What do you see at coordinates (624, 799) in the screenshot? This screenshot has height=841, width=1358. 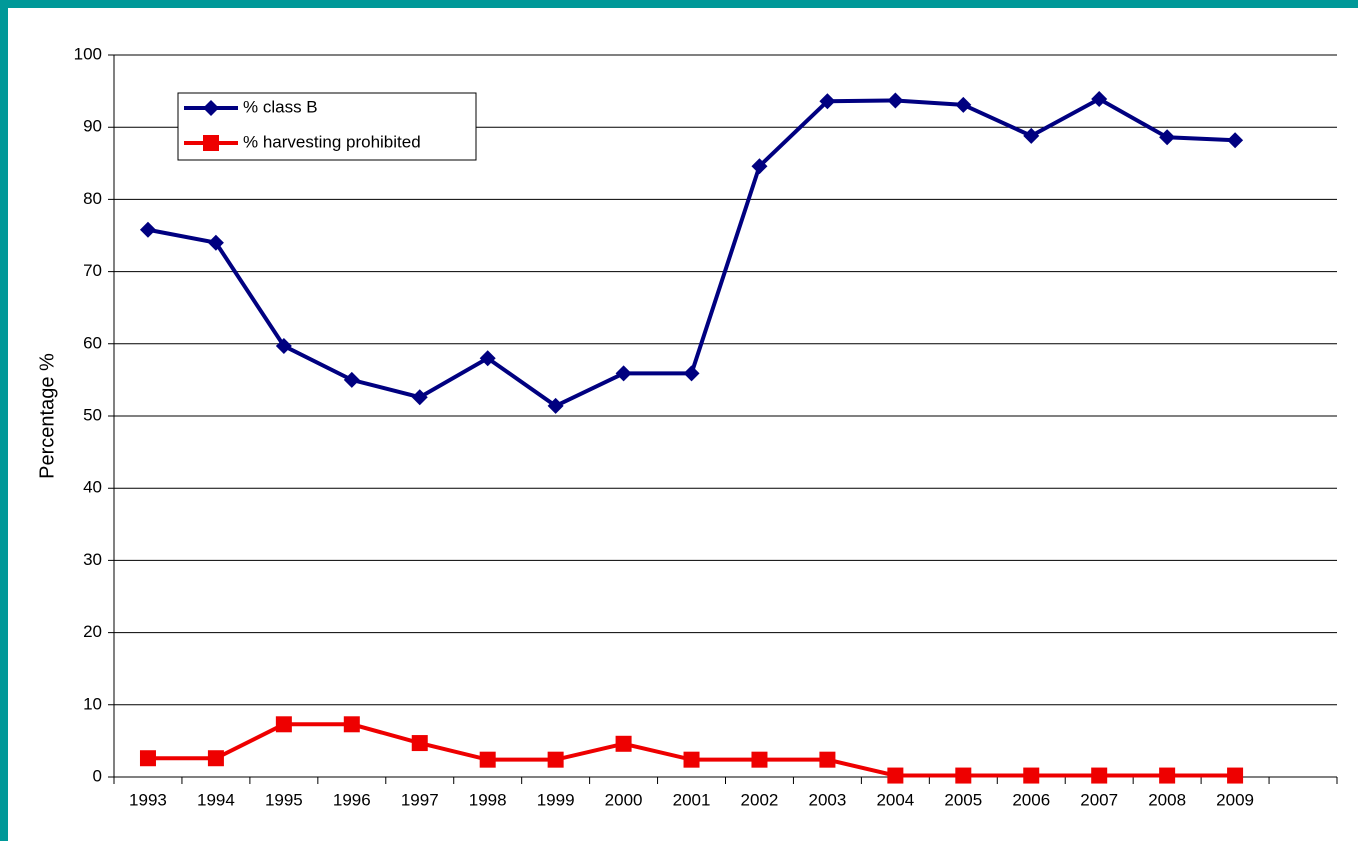 I see `x-tick-label: 2000` at bounding box center [624, 799].